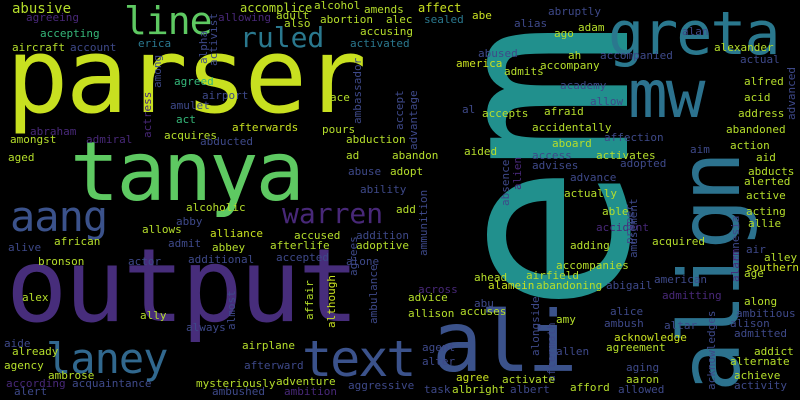  Describe the element at coordinates (473, 377) in the screenshot. I see `word-agree: agree` at that location.